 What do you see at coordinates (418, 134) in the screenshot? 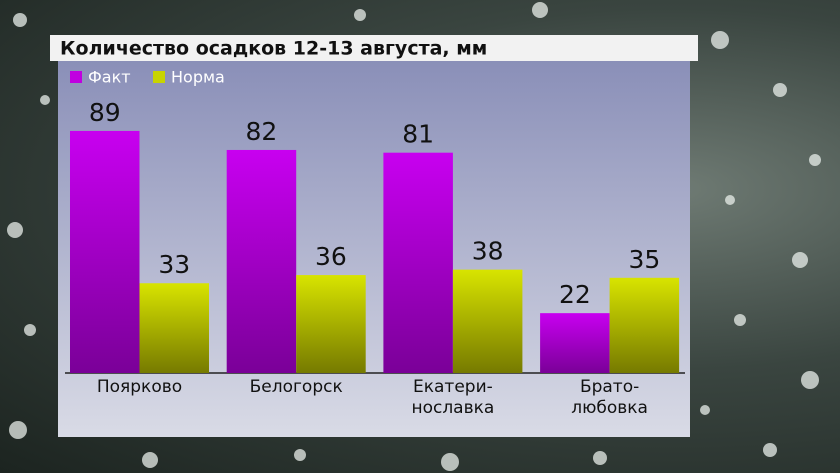
I see `value-label: 81` at bounding box center [418, 134].